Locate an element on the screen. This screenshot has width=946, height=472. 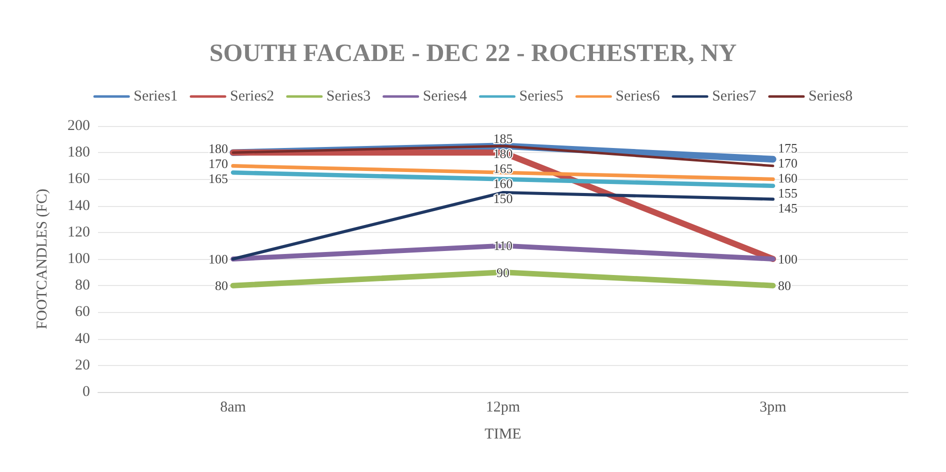
y-tick-label: 60 is located at coordinates (82, 312).